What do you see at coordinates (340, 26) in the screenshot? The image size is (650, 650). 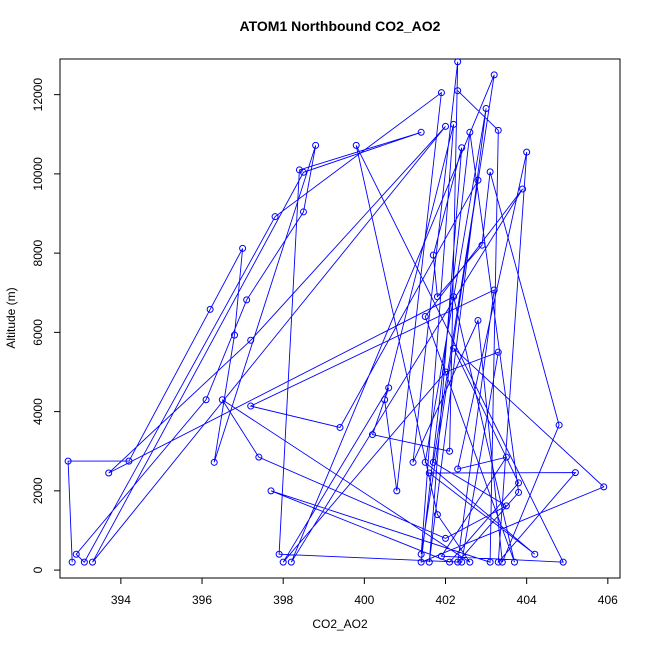 I see `chart-title: ATOM1 Northbound CO2_AO2` at bounding box center [340, 26].